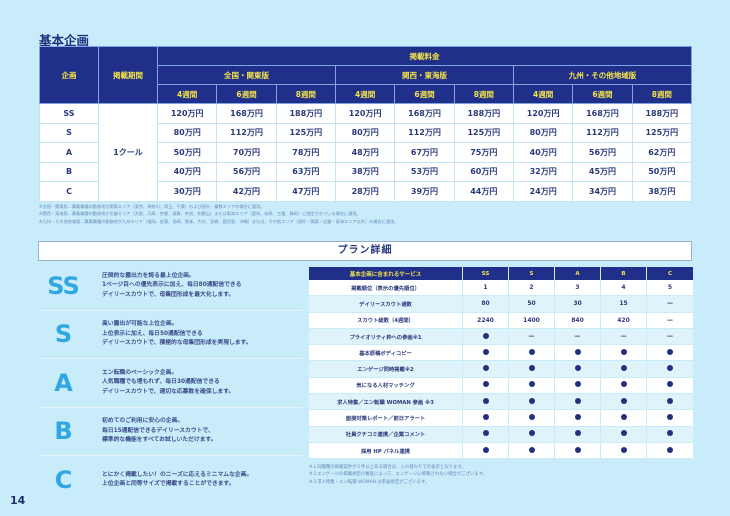 The image size is (730, 516). What do you see at coordinates (69, 113) in the screenshot?
I see `plan-cell: SS` at bounding box center [69, 113].